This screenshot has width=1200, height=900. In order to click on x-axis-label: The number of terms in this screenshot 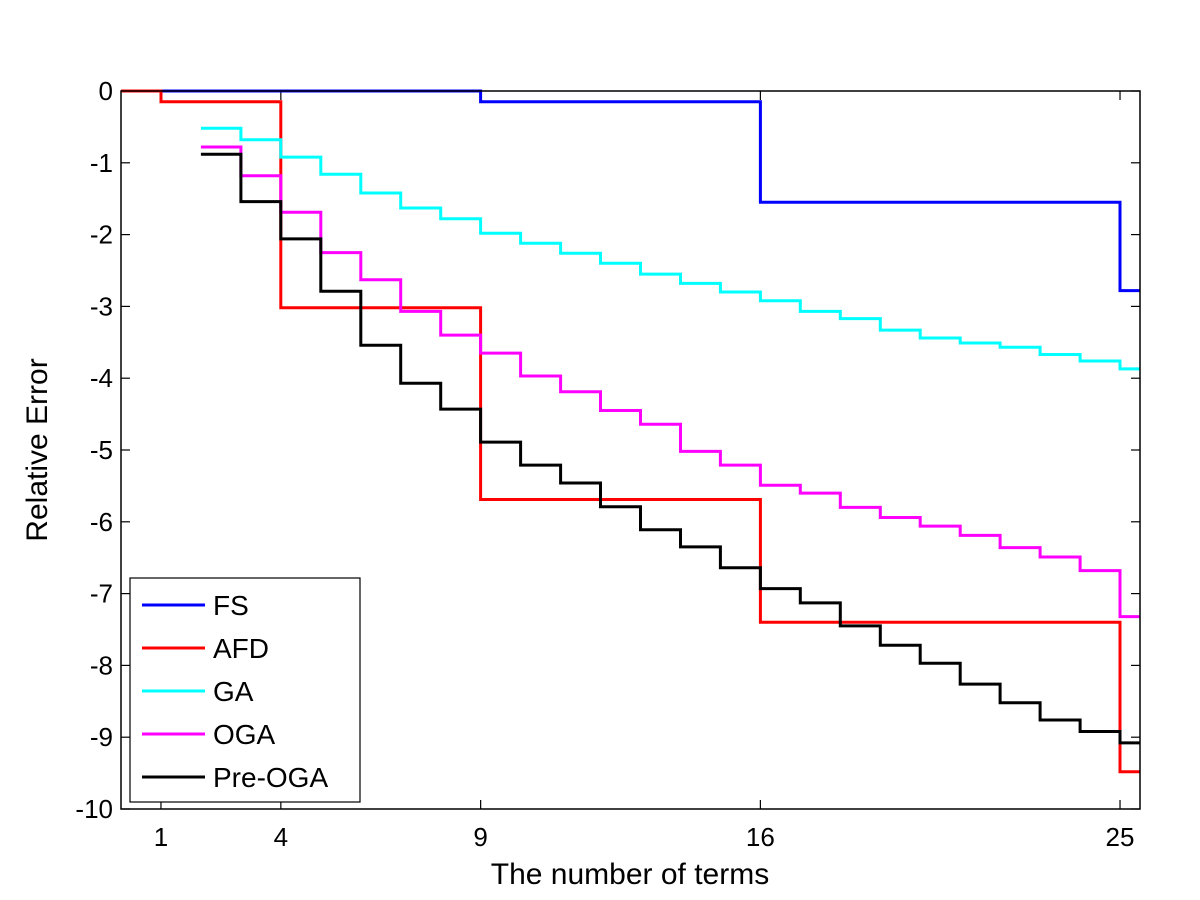, I will do `click(630, 874)`.